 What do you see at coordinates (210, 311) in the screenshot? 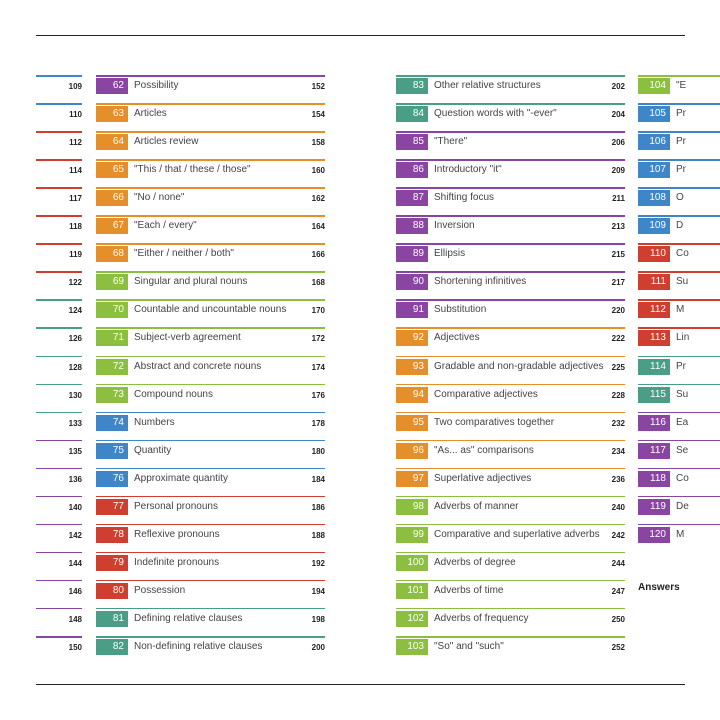
I see `toc-row: 70 Countable and uncountable nouns 170` at bounding box center [210, 311].